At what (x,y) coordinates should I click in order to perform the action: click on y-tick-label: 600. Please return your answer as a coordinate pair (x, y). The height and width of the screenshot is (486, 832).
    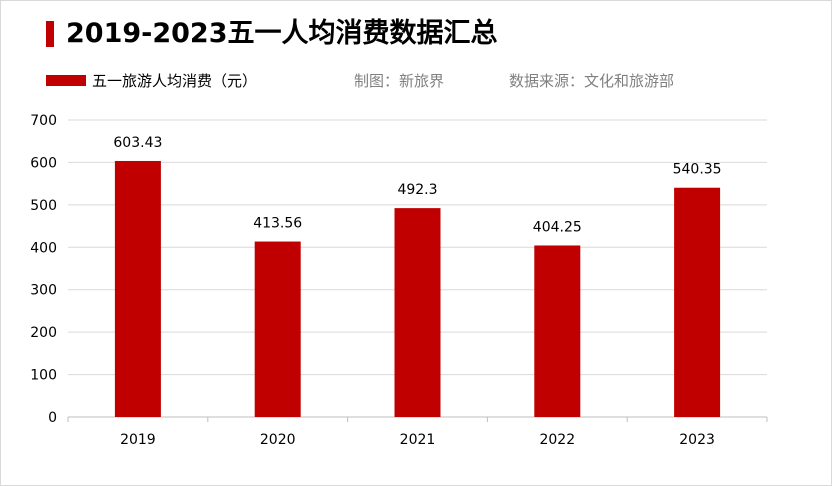
    Looking at the image, I should click on (43, 163).